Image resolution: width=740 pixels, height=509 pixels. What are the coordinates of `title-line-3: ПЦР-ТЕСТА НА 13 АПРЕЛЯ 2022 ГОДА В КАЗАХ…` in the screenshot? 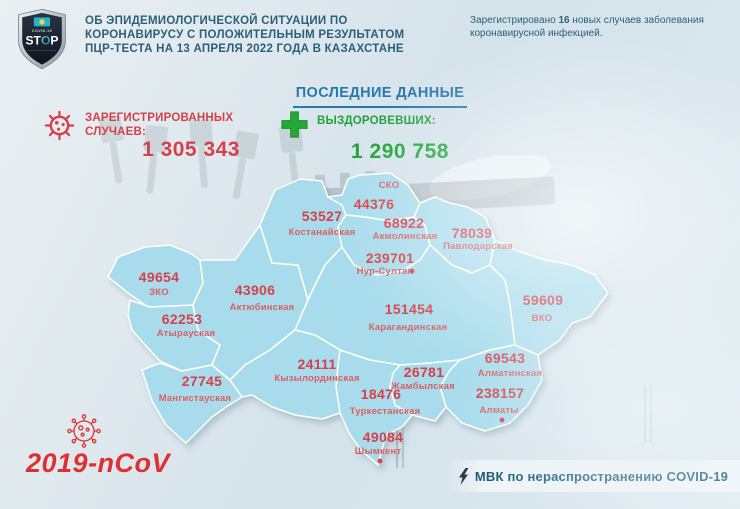 It's located at (244, 48).